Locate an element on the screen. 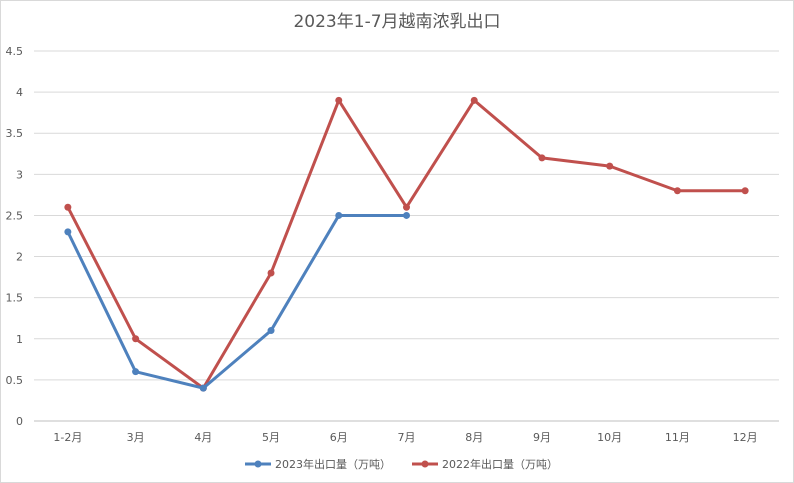  y-axis-ticks: 0 0.5 1 1.5 2 2.5 3 3.5 4 4.5 is located at coordinates (15, 236).